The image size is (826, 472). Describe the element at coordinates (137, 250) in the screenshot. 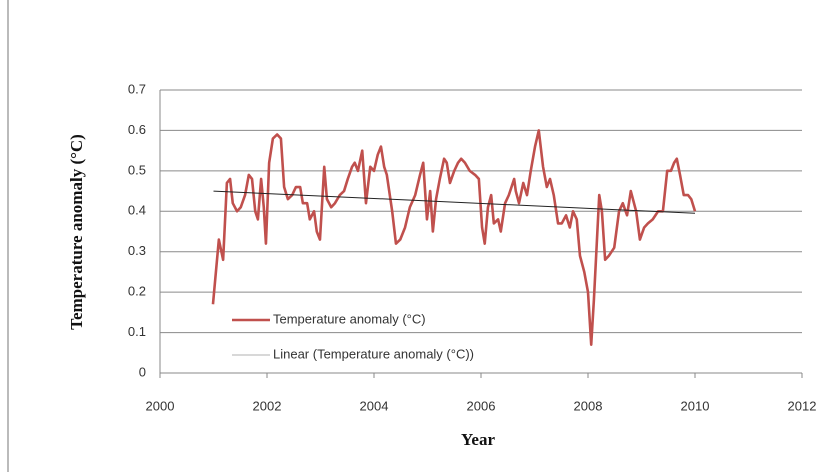

I see `y-tick-label: 0.3` at that location.